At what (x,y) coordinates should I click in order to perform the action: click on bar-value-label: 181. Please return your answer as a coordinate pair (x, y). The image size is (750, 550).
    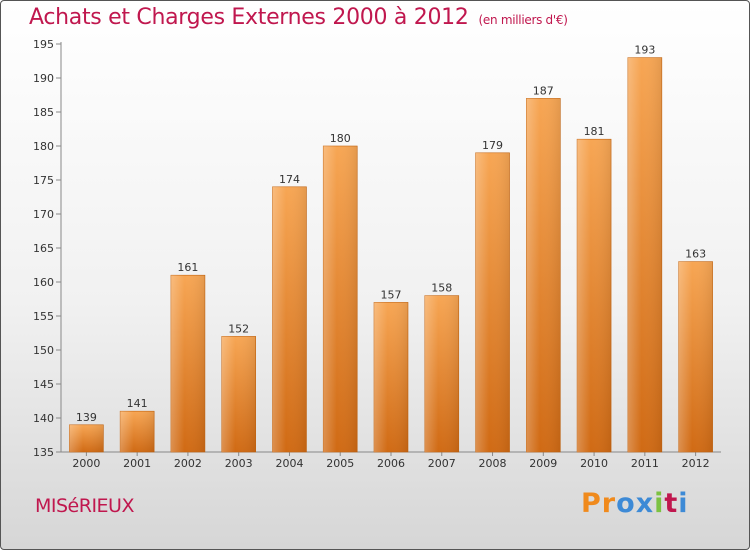
    Looking at the image, I should click on (594, 131).